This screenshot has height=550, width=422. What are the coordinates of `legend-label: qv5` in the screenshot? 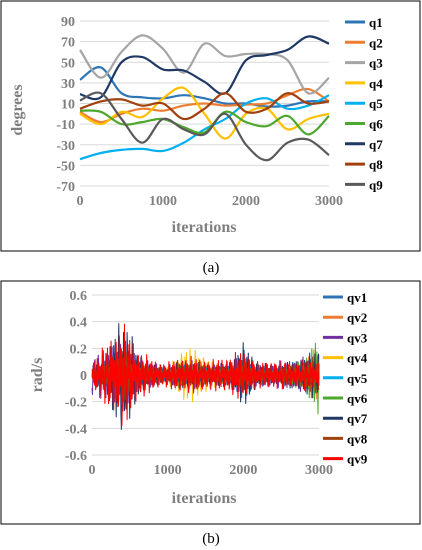 It's located at (357, 378).